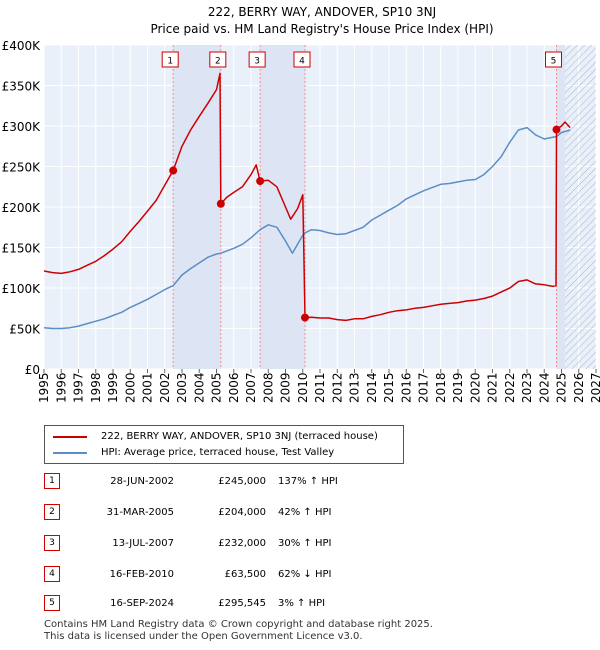 This screenshot has height=650, width=600. What do you see at coordinates (308, 481) in the screenshot?
I see `sale-hpi-change: 137% ↑ HPI` at bounding box center [308, 481].